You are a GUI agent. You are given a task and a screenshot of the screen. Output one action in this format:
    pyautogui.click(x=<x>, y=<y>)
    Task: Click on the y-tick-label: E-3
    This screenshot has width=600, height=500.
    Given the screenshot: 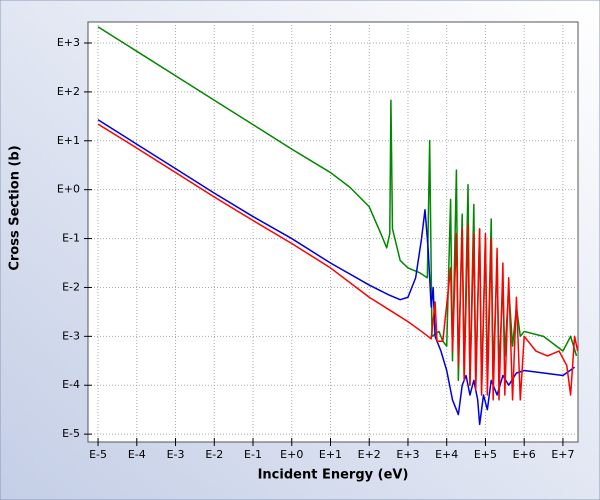 What is the action you would take?
    pyautogui.click(x=71, y=335)
    